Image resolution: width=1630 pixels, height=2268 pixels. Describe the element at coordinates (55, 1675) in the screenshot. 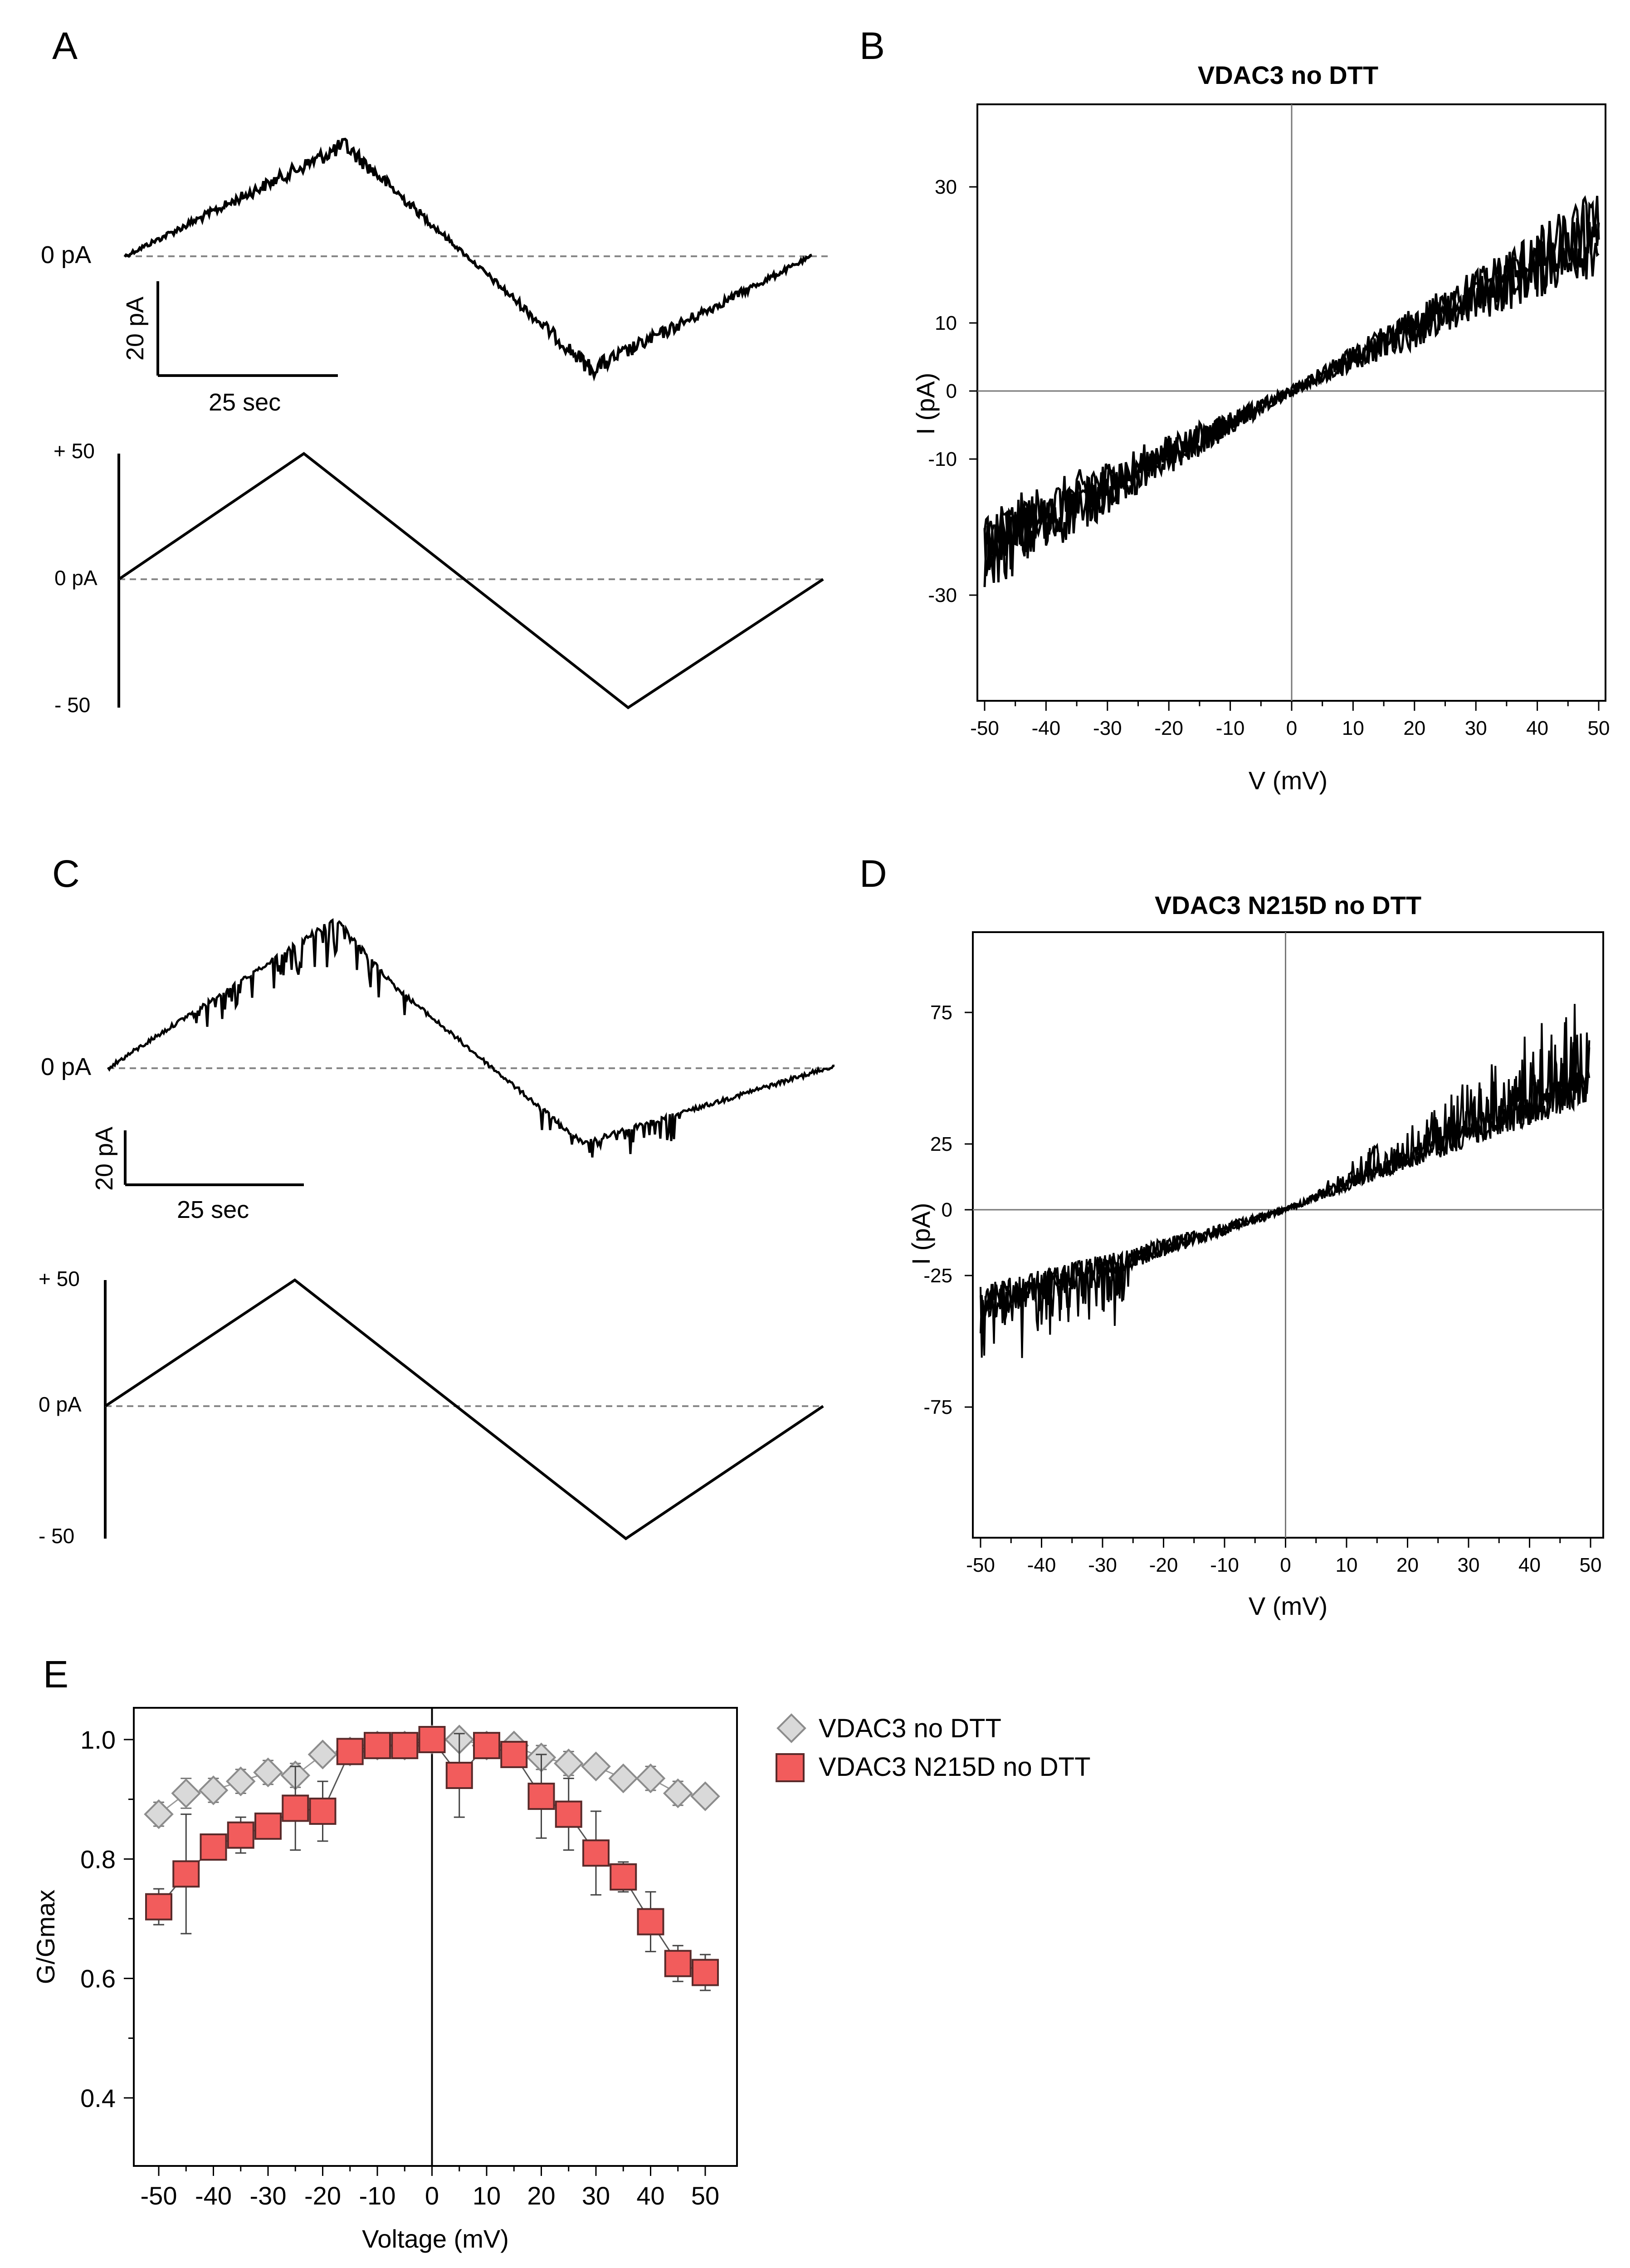

I see `panel-e-letter: E` at that location.